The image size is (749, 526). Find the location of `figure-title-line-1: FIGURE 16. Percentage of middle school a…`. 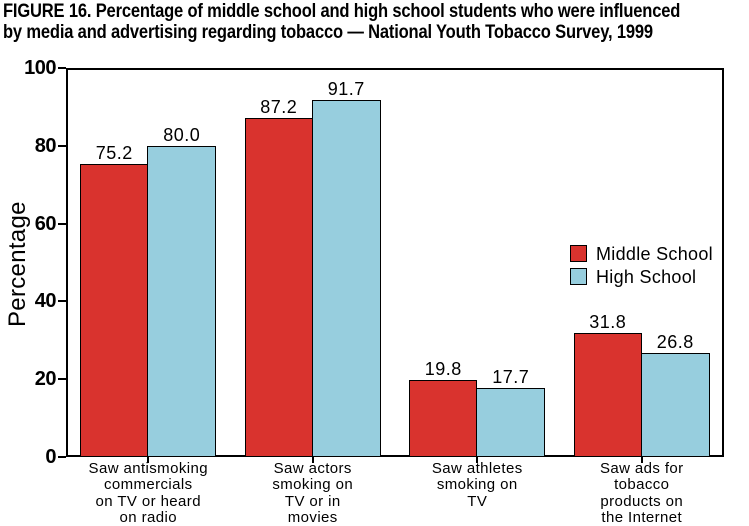

figure-title-line-1: FIGURE 16. Percentage of middle school a… is located at coordinates (342, 11).